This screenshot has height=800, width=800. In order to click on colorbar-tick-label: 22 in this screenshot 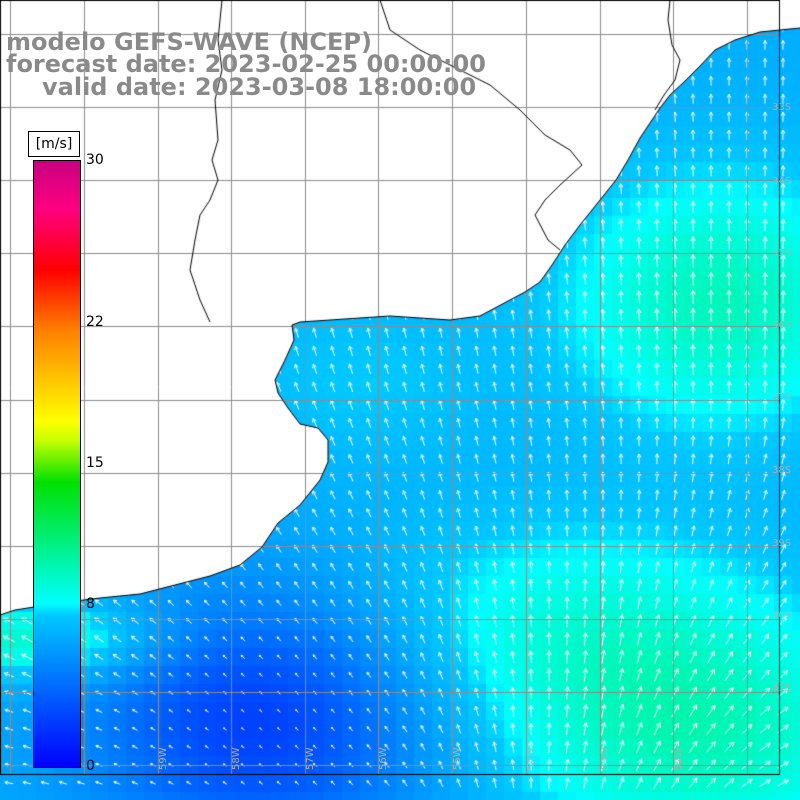, I will do `click(95, 321)`.